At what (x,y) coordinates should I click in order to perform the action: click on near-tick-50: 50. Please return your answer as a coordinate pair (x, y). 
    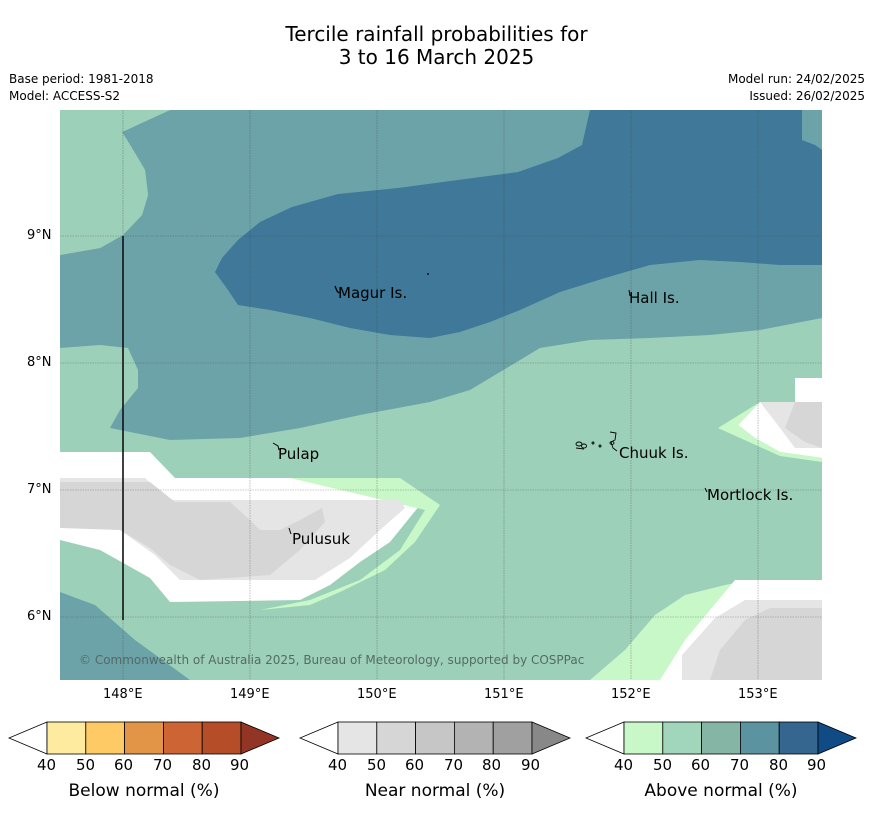
    Looking at the image, I should click on (377, 765).